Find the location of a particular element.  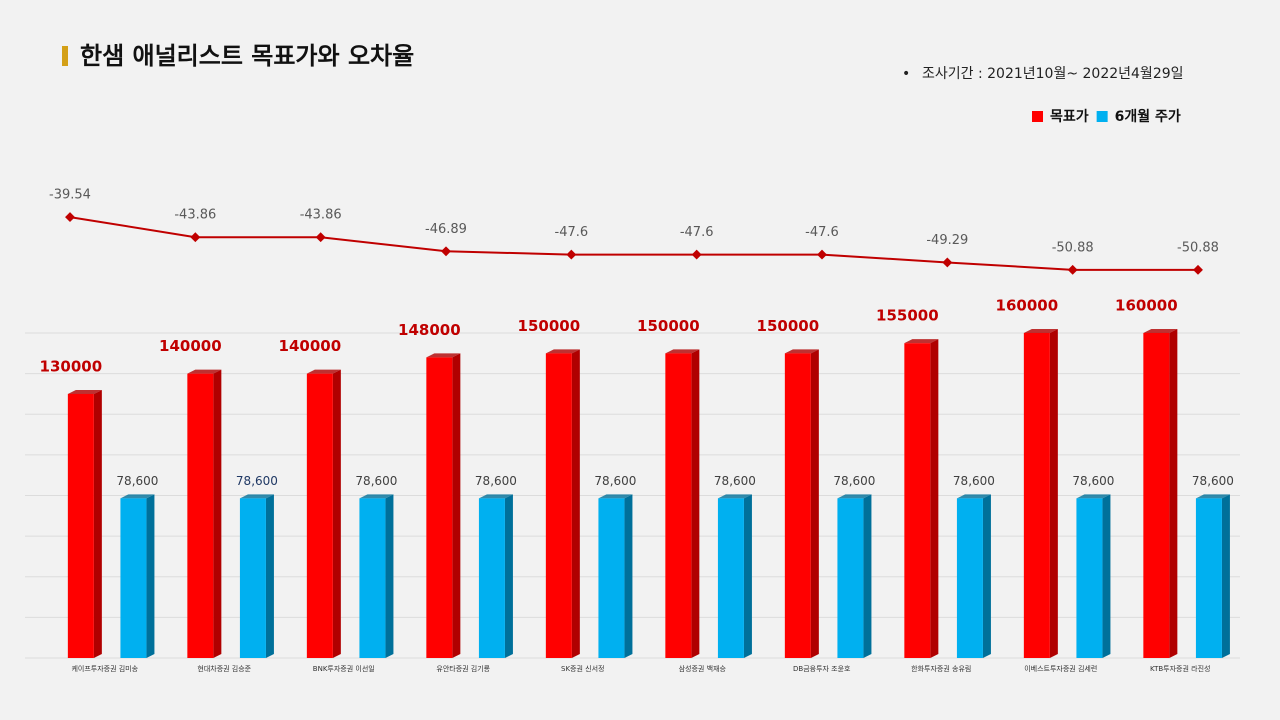

x-tick-label: 현대차증권 김승준 is located at coordinates (224, 668).